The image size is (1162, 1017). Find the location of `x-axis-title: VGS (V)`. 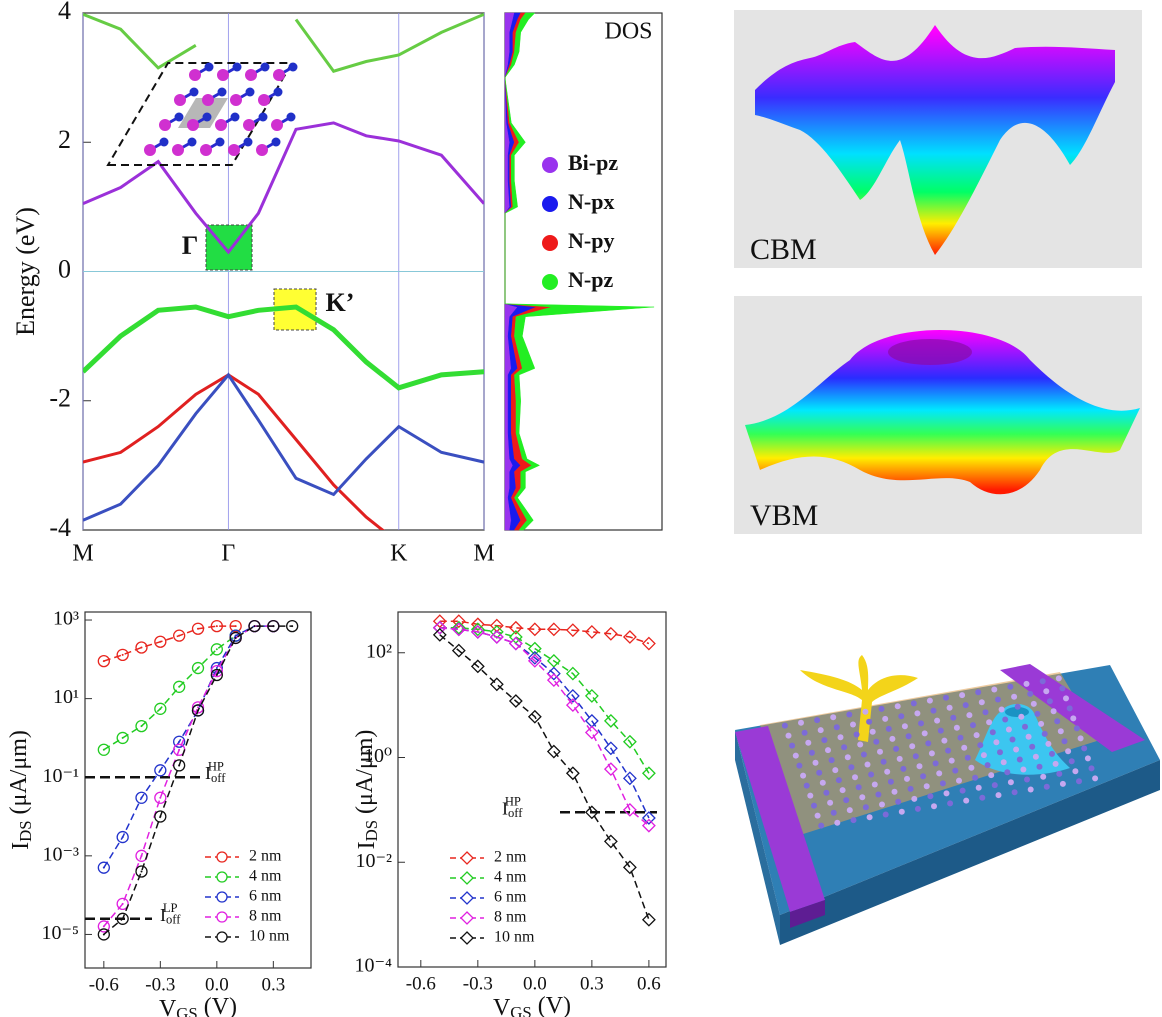

x-axis-title: VGS (V) is located at coordinates (532, 1004).